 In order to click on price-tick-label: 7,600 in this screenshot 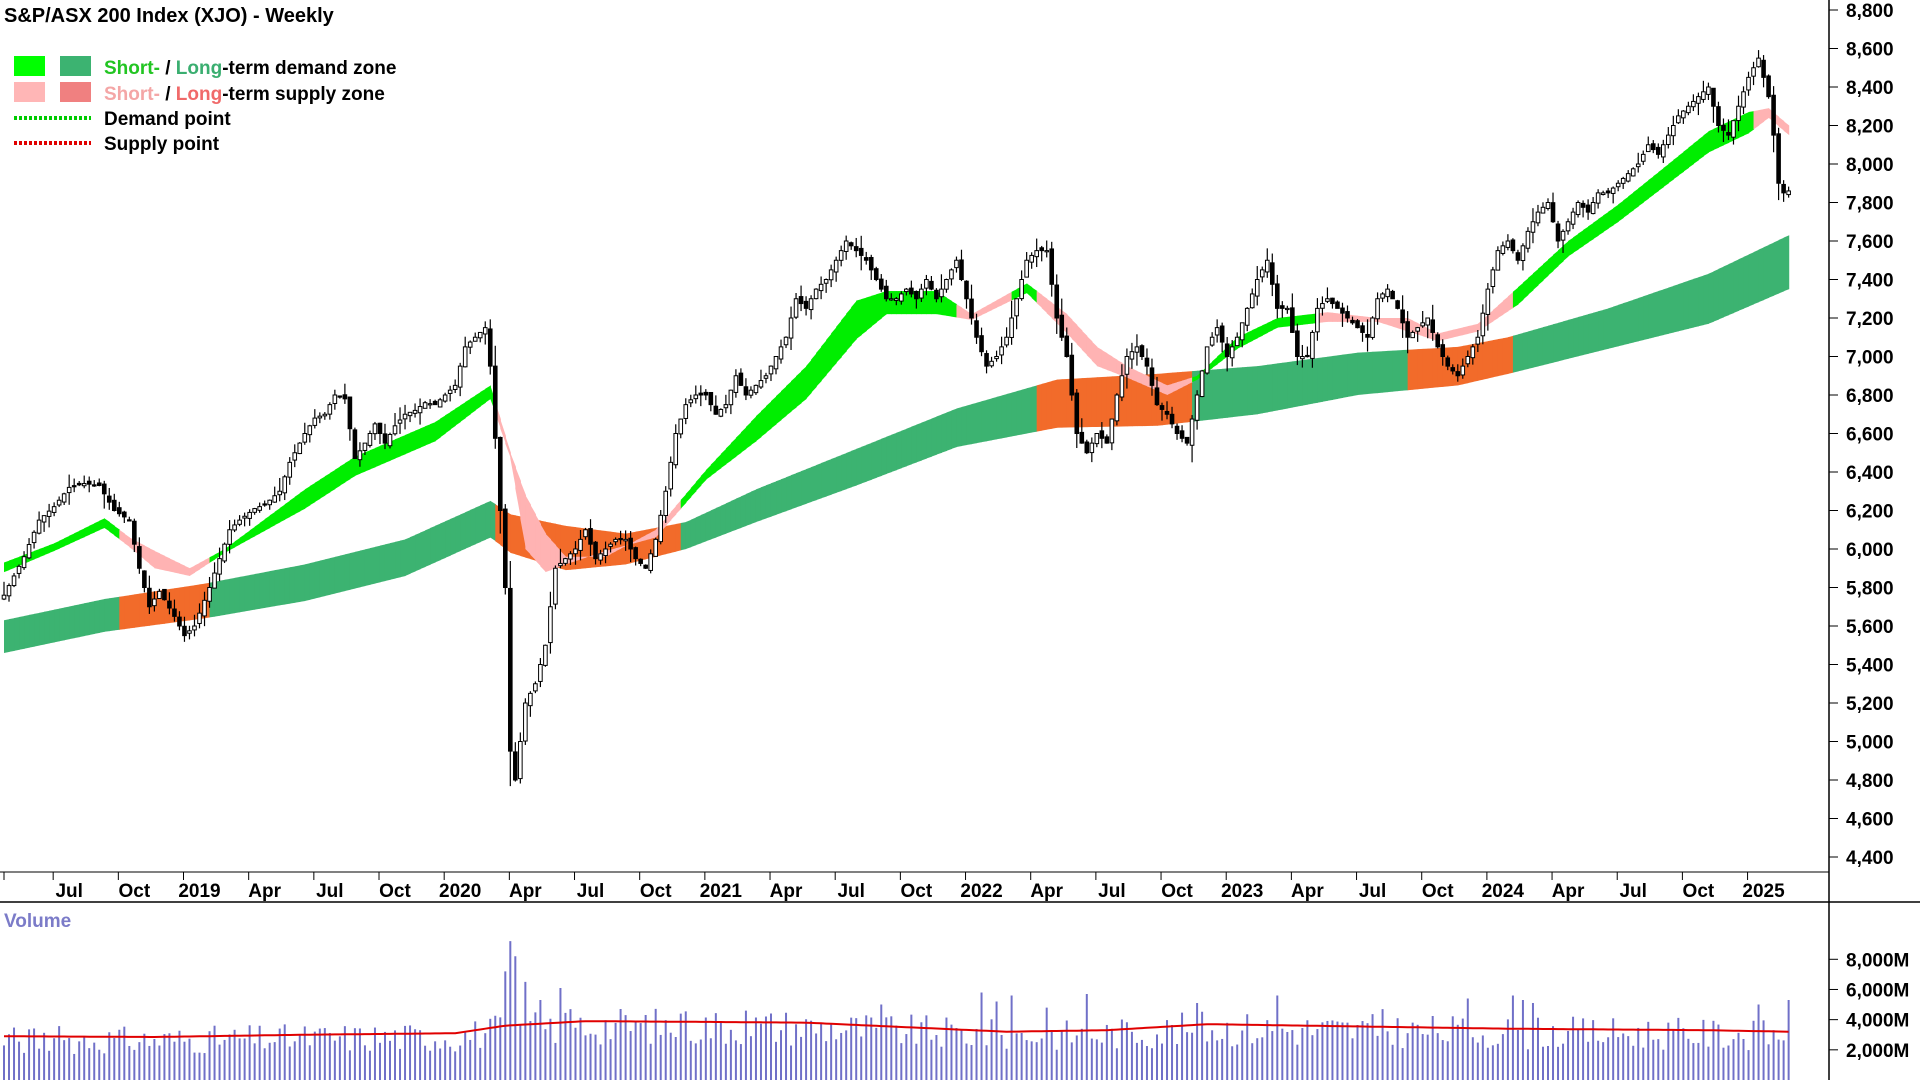, I will do `click(1870, 242)`.